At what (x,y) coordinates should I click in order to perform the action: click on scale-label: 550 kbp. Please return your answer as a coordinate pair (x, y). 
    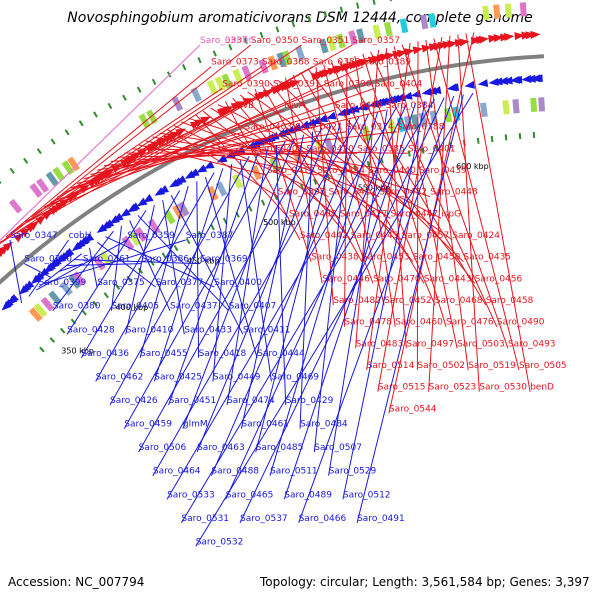
    Looking at the image, I should click on (374, 188).